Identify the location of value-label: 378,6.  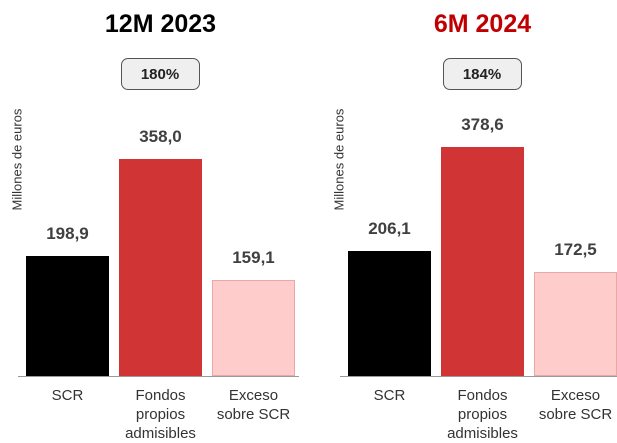
(482, 124).